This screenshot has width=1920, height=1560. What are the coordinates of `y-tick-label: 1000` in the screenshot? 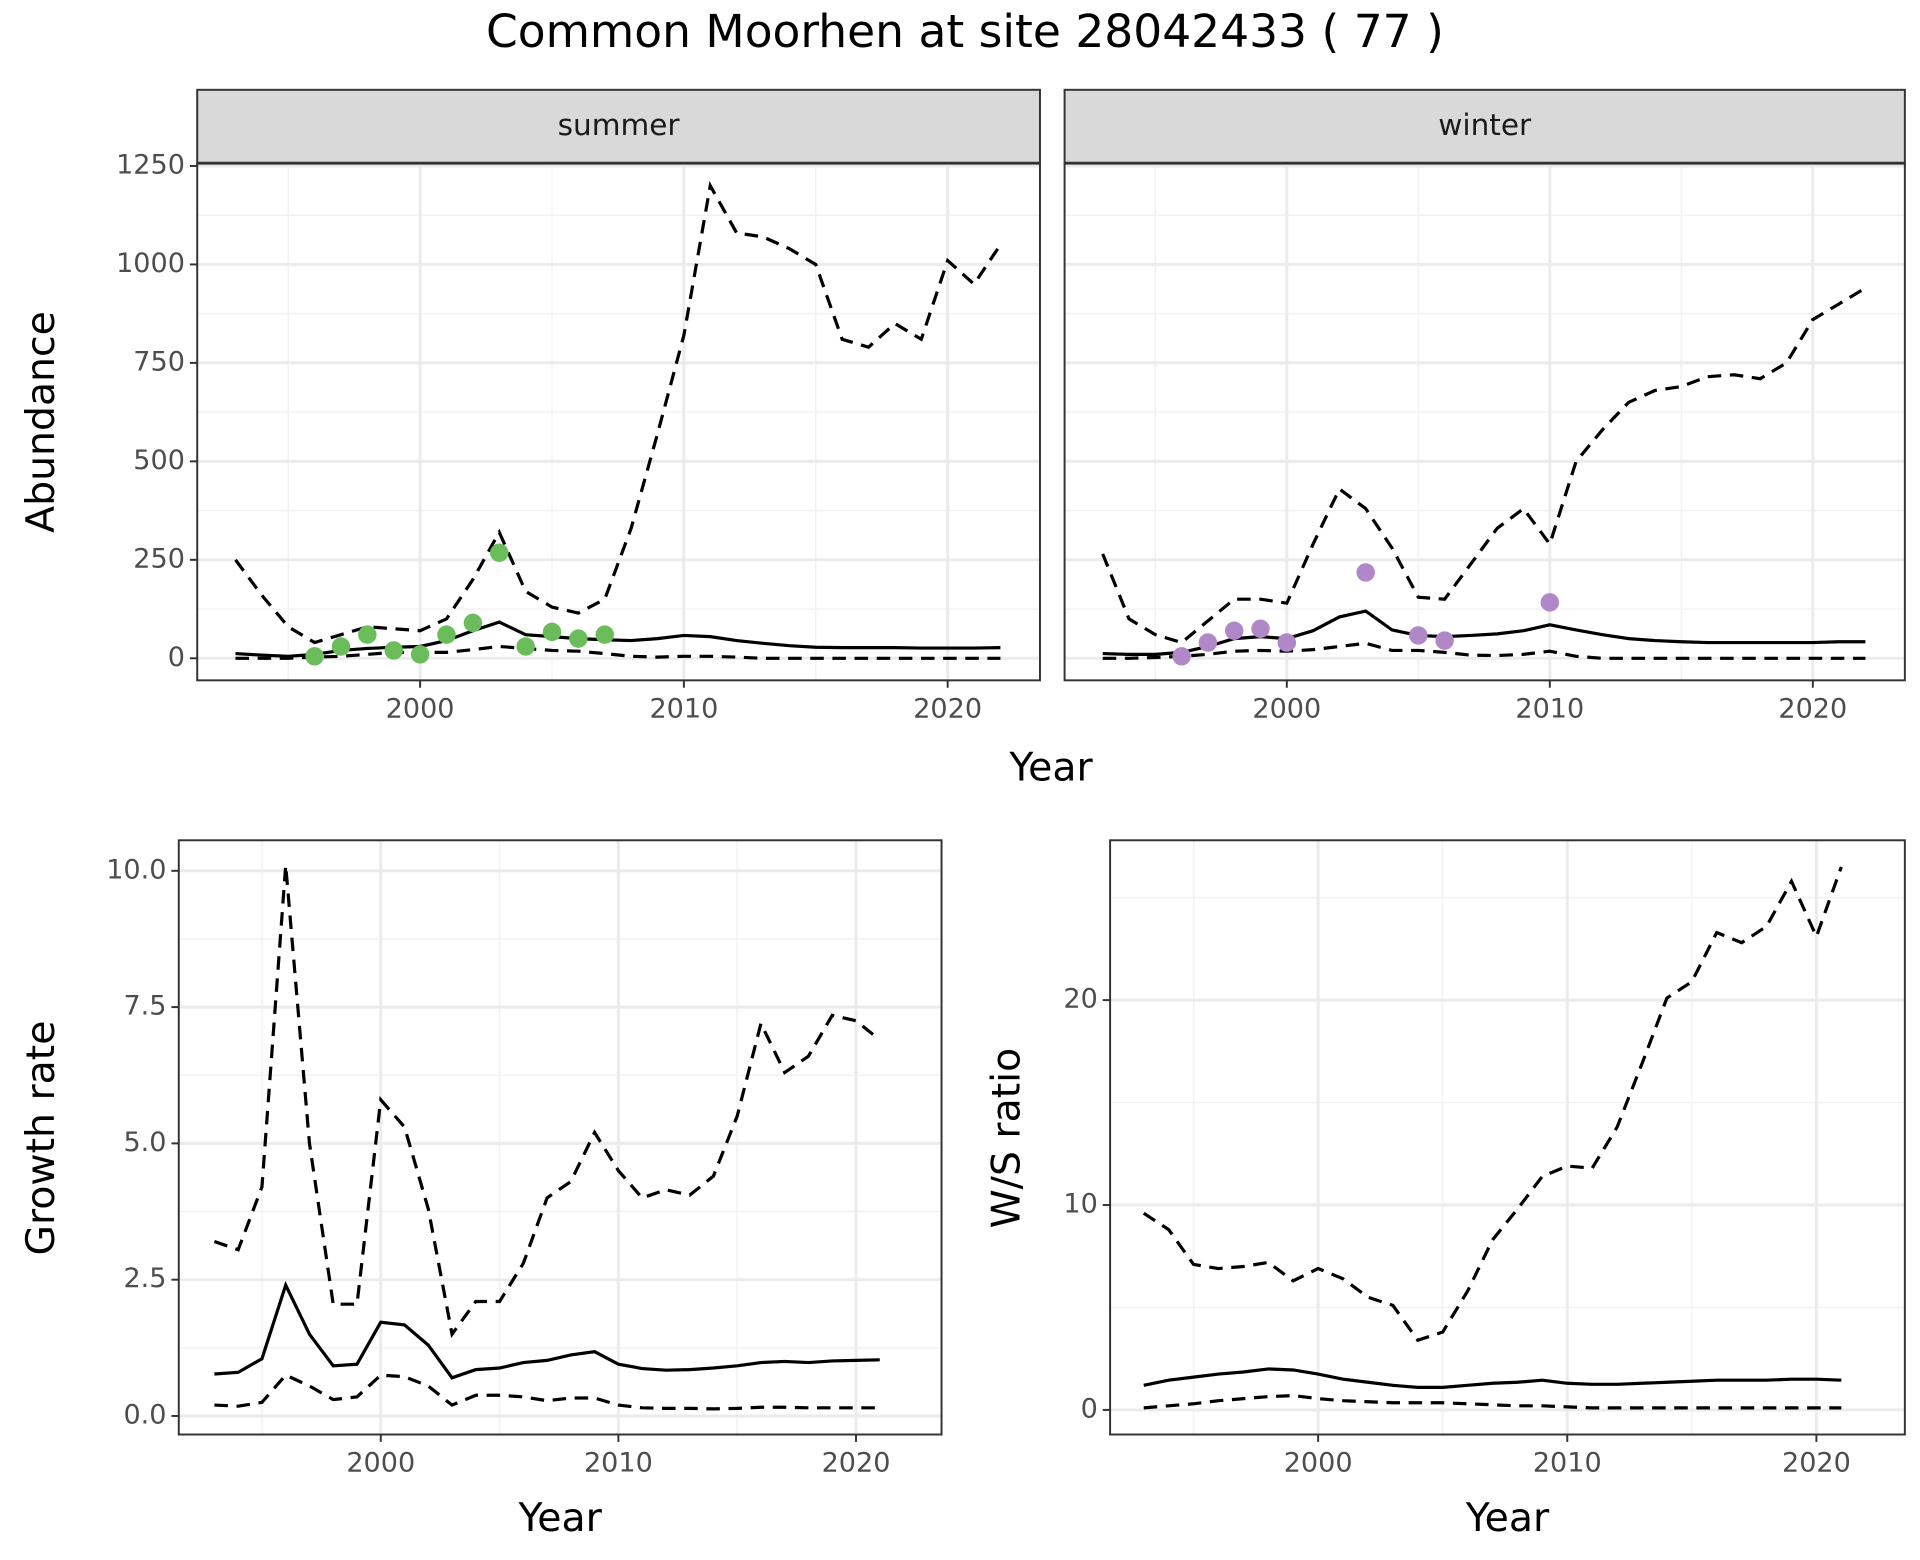 It's located at (150, 263).